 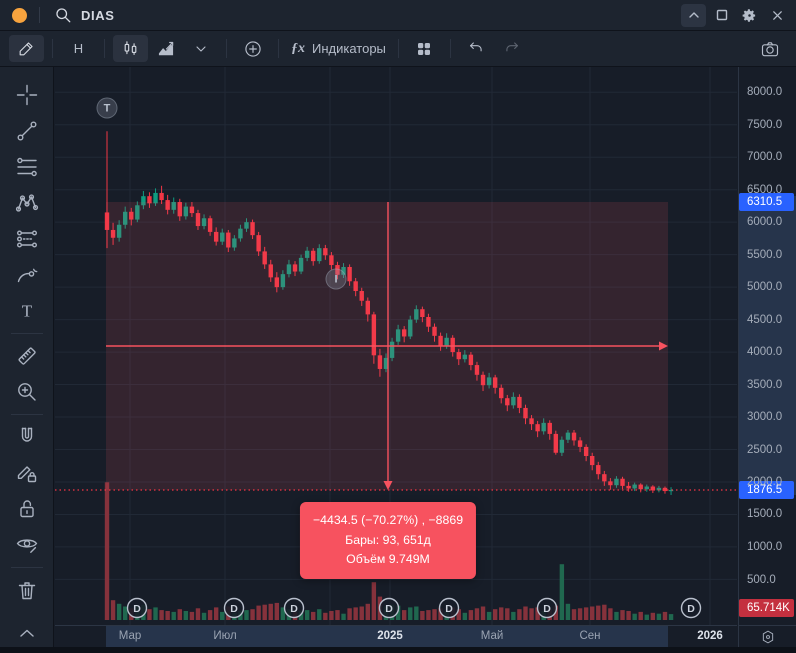 I want to click on plus-circle-icon, so click(x=252, y=48).